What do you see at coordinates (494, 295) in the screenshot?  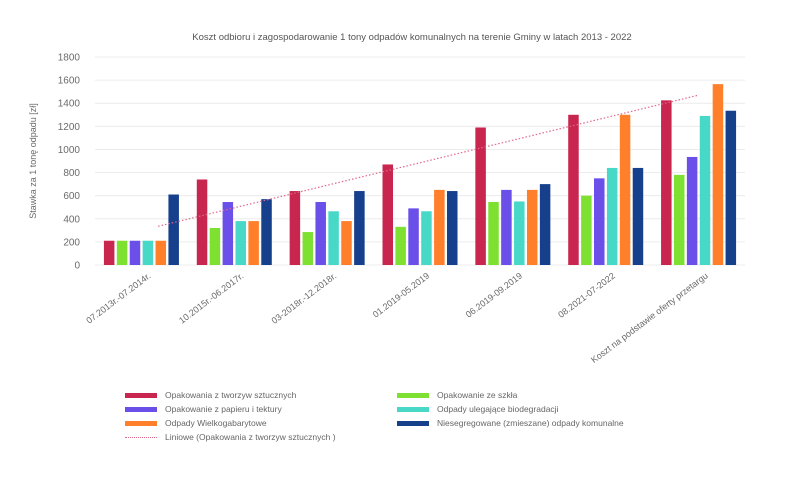 I see `x-tick-label: 06.2019-09.2019` at bounding box center [494, 295].